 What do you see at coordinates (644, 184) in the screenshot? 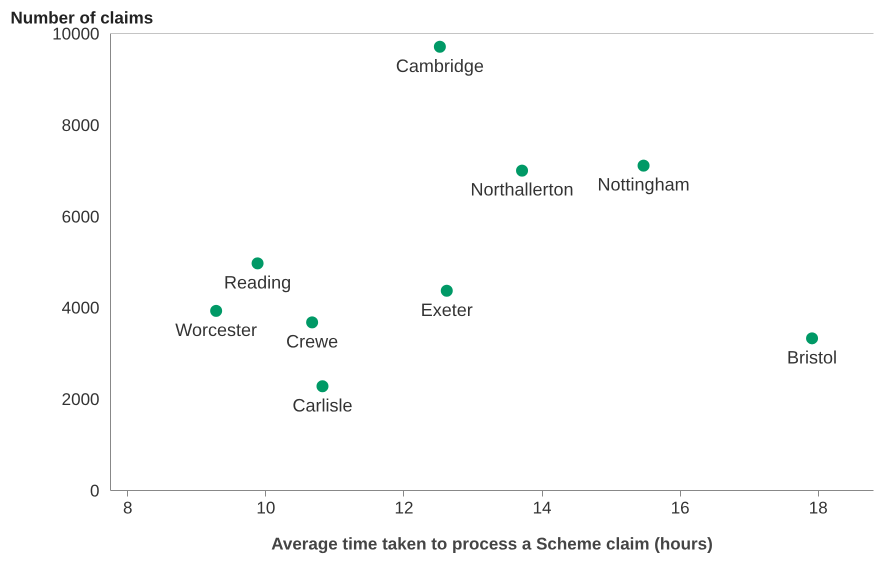
I see `annotation: Nottingham` at bounding box center [644, 184].